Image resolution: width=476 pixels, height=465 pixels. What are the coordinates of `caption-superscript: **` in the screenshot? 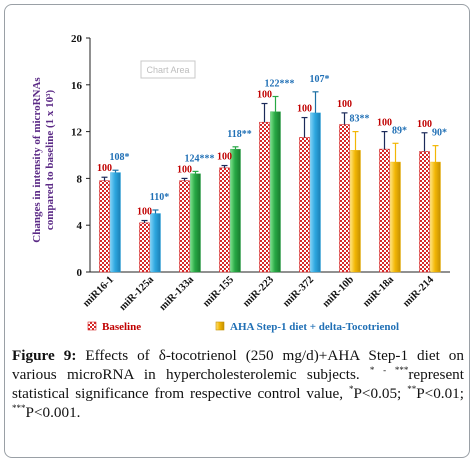 It's located at (412, 388).